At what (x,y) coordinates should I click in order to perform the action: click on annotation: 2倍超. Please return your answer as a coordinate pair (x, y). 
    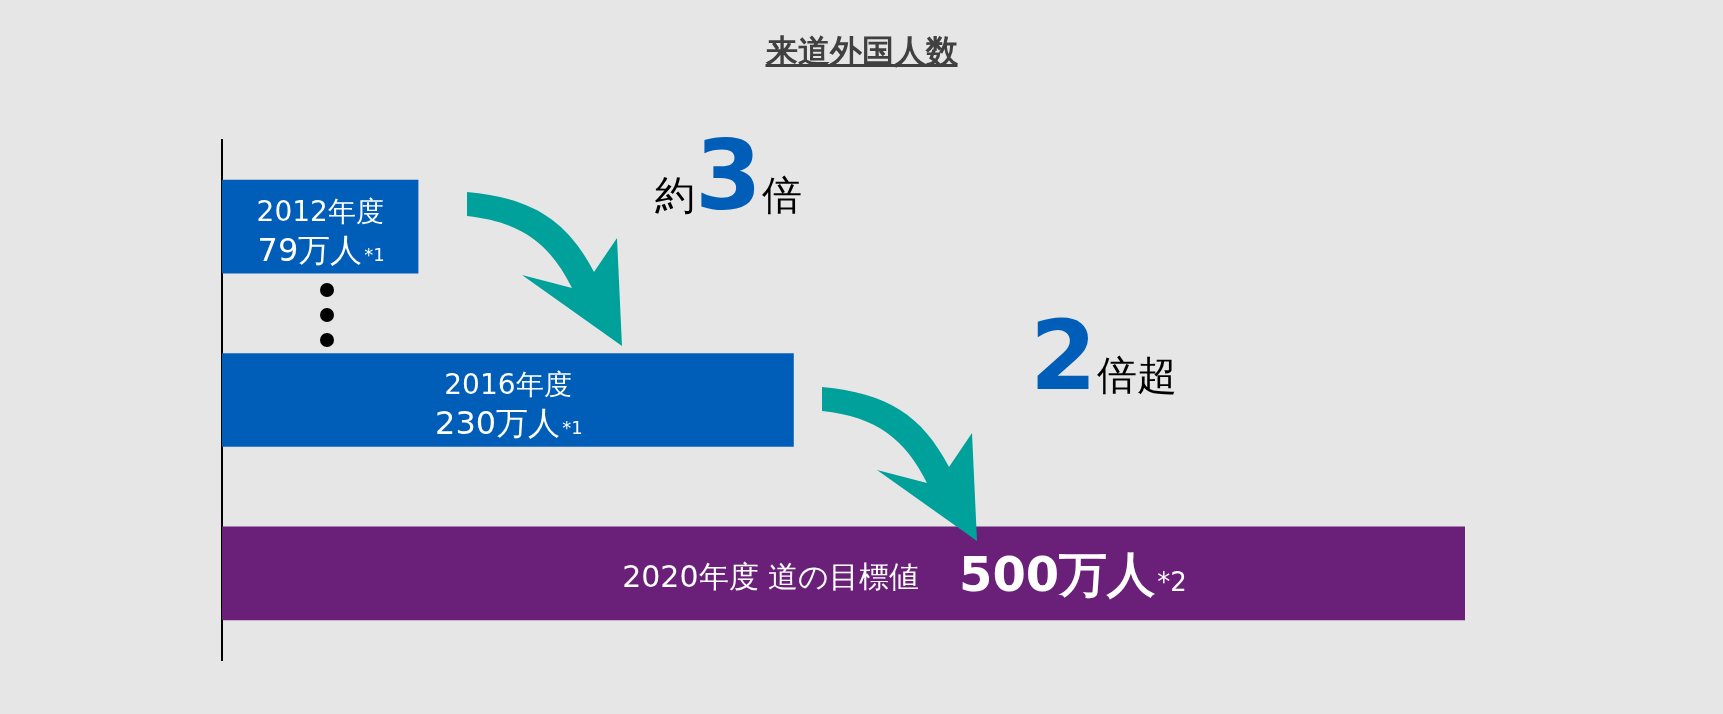
    Looking at the image, I should click on (1103, 356).